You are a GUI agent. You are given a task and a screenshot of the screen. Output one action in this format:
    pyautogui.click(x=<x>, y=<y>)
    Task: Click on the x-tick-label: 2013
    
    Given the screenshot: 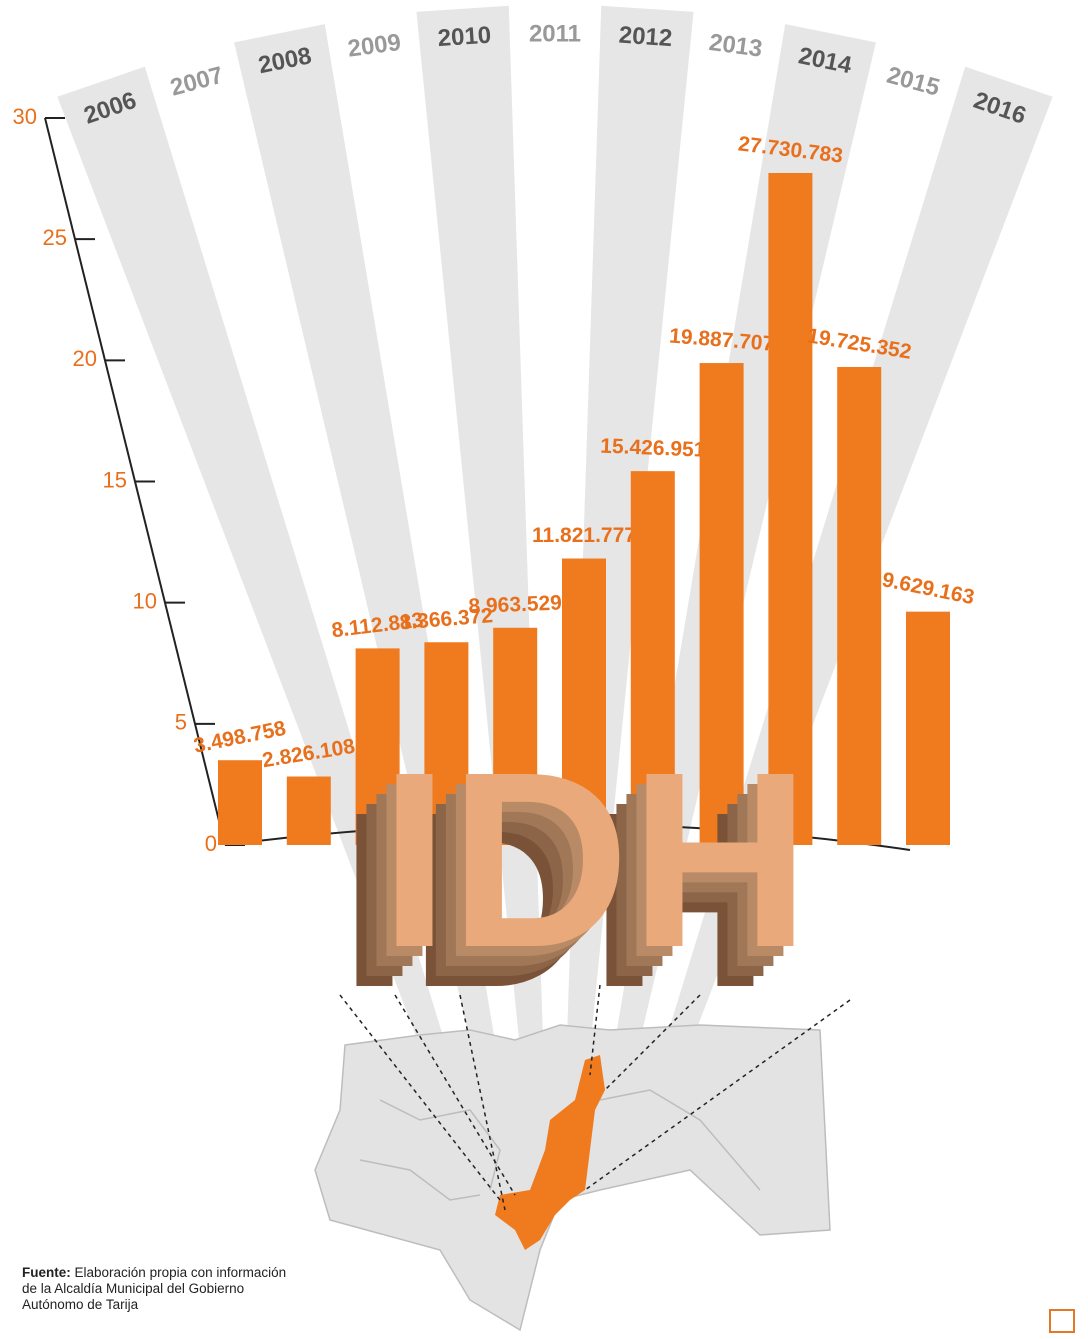 What is the action you would take?
    pyautogui.click(x=735, y=46)
    